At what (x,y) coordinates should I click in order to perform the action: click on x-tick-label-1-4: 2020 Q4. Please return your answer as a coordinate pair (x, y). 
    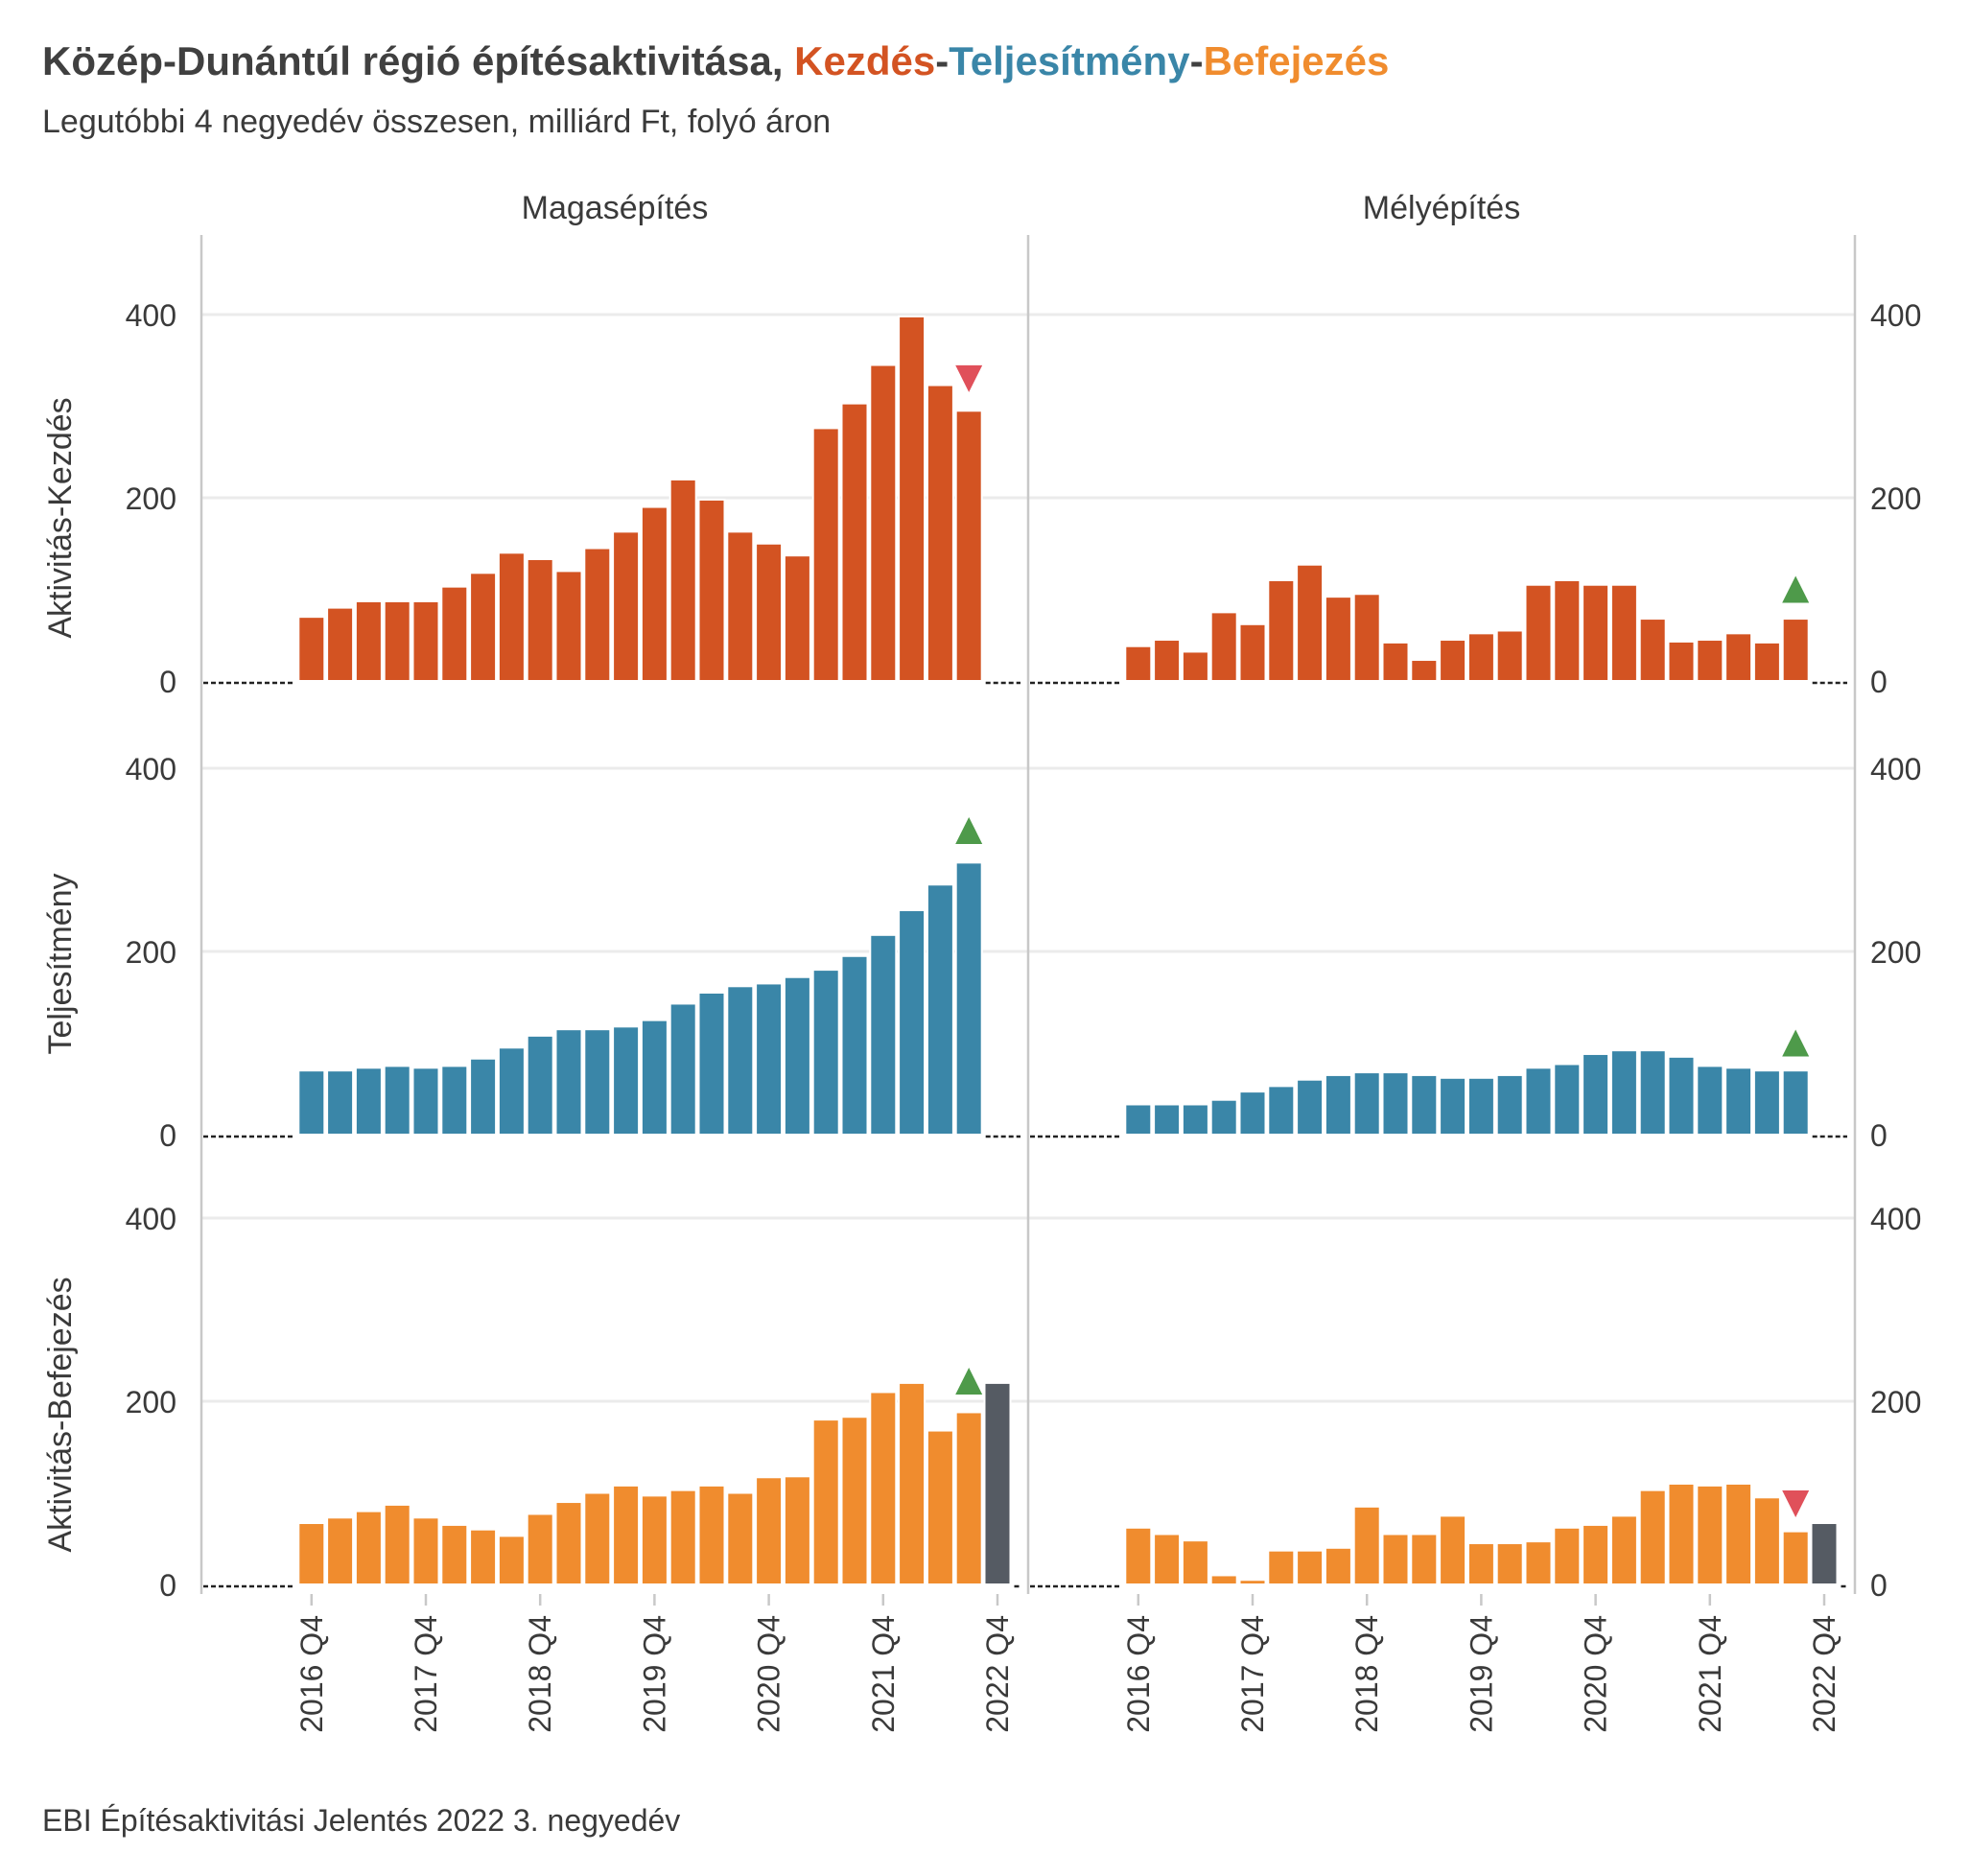
    Looking at the image, I should click on (1596, 1674).